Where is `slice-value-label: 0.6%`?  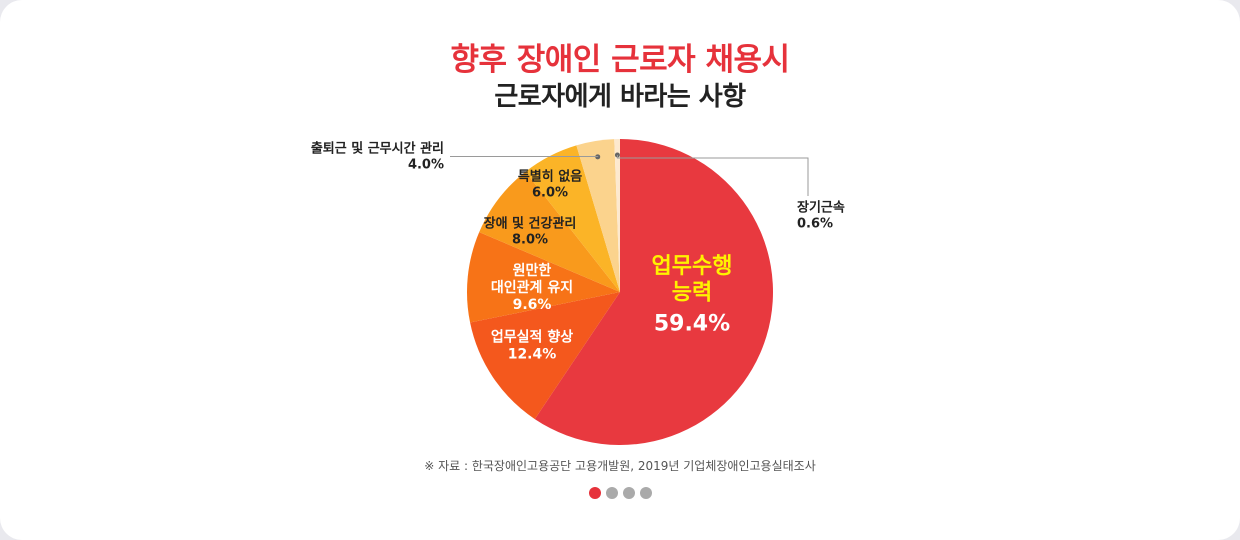
slice-value-label: 0.6% is located at coordinates (815, 223).